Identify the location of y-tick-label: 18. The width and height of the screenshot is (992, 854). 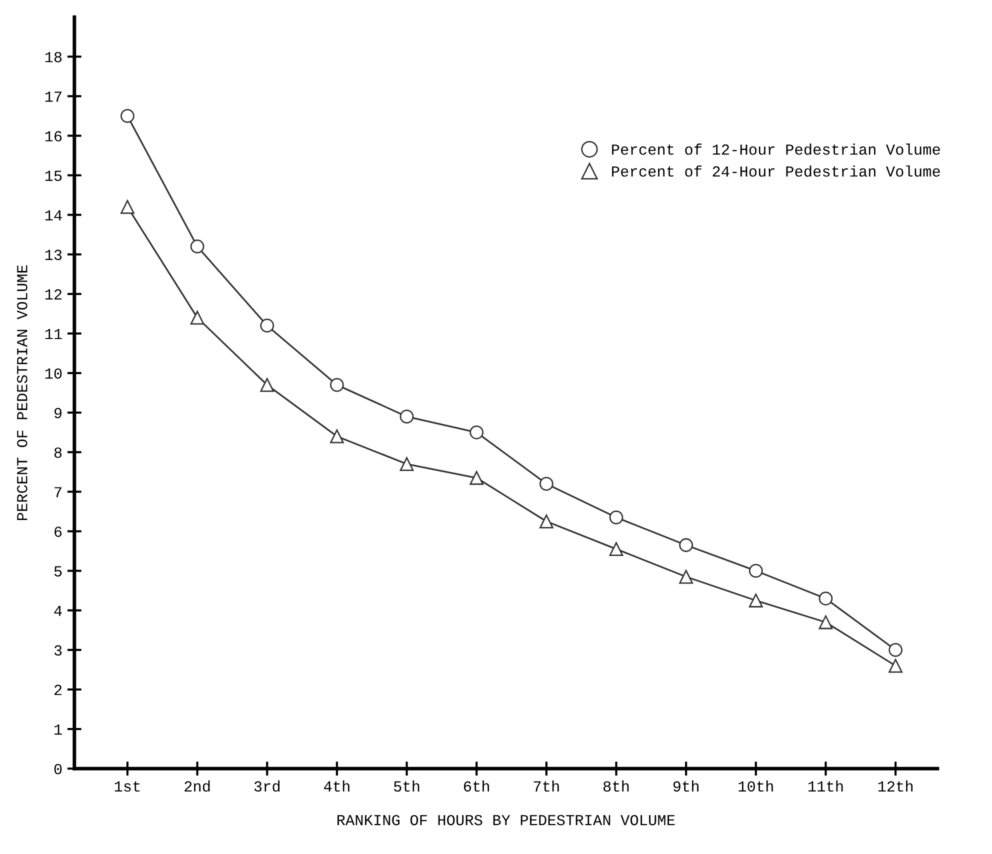
(53, 57).